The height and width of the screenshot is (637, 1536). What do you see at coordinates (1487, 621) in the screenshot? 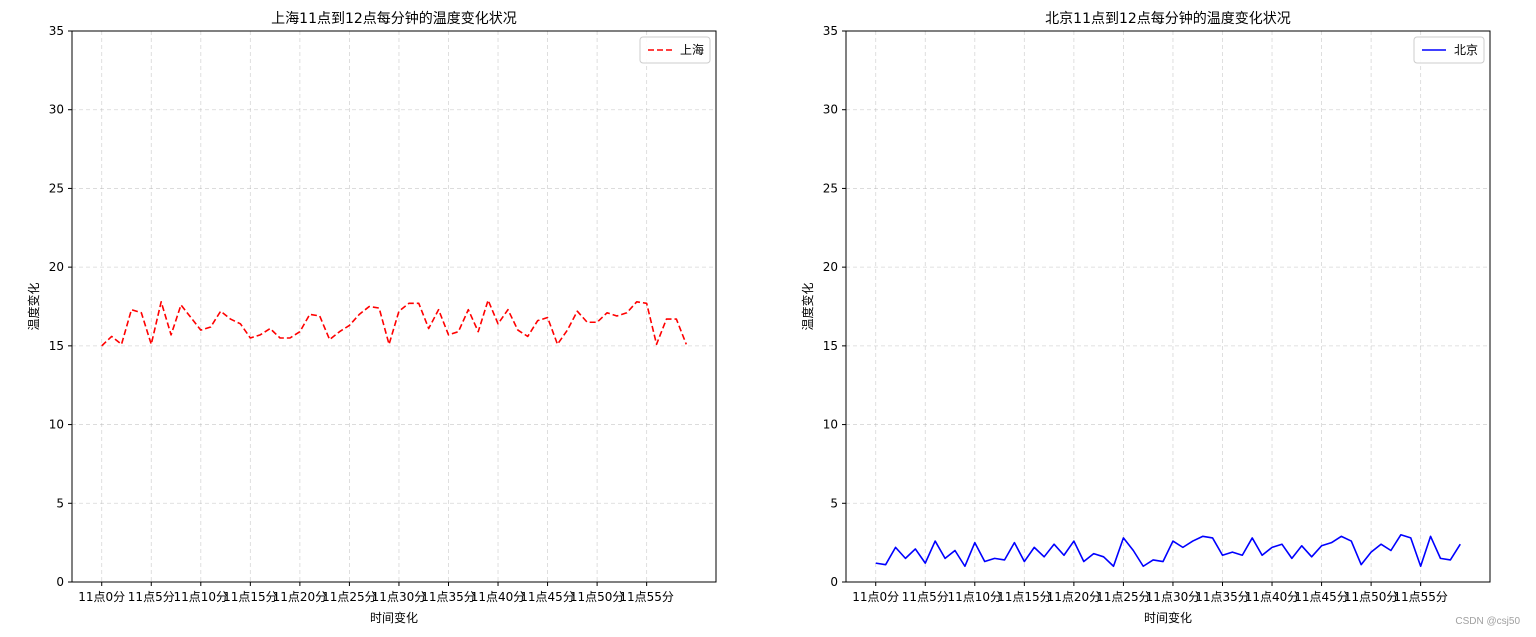
I see `watermark: CSDN @csj50` at bounding box center [1487, 621].